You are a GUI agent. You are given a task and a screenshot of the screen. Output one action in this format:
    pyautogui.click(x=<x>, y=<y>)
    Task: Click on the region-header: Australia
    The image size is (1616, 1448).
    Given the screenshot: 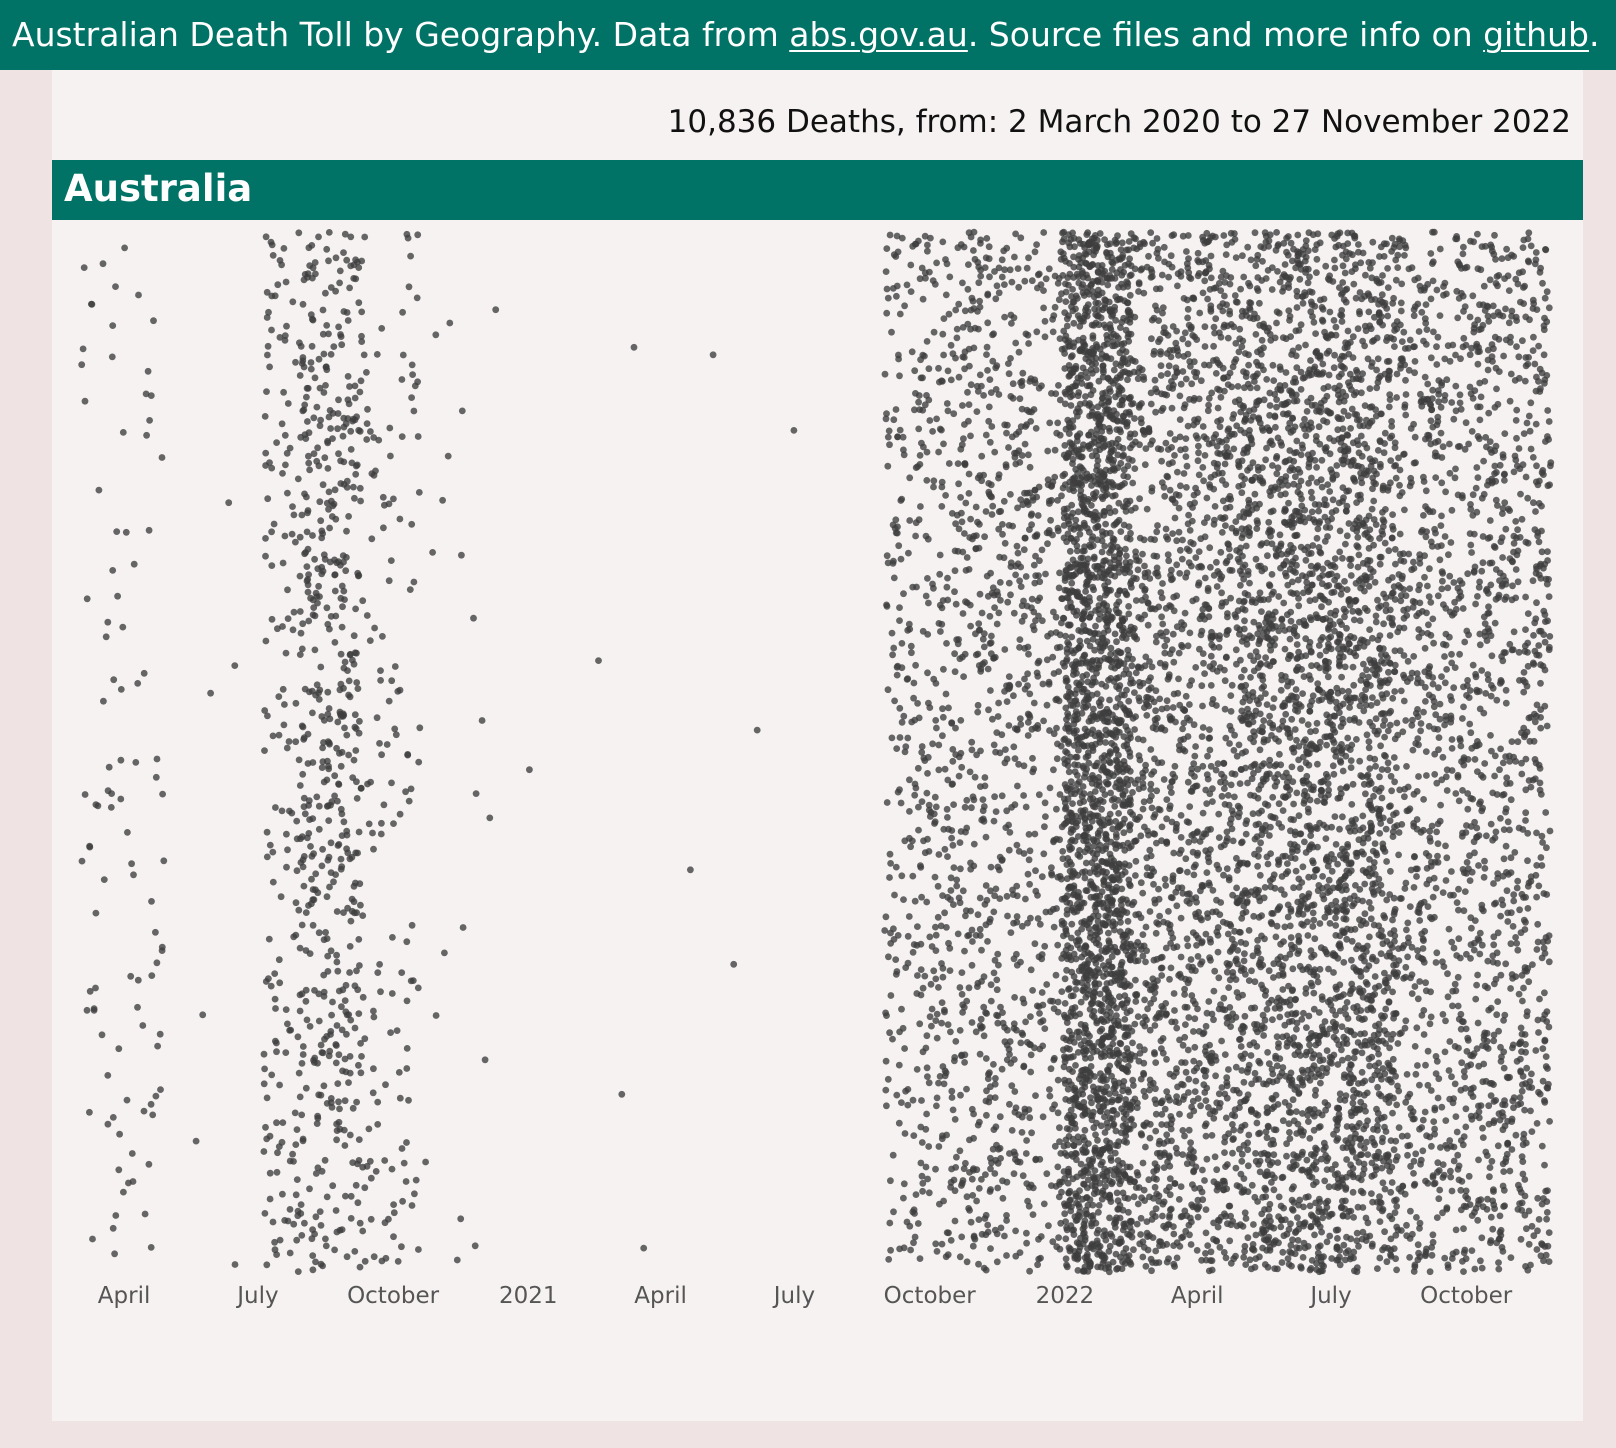 What is the action you would take?
    pyautogui.click(x=817, y=190)
    